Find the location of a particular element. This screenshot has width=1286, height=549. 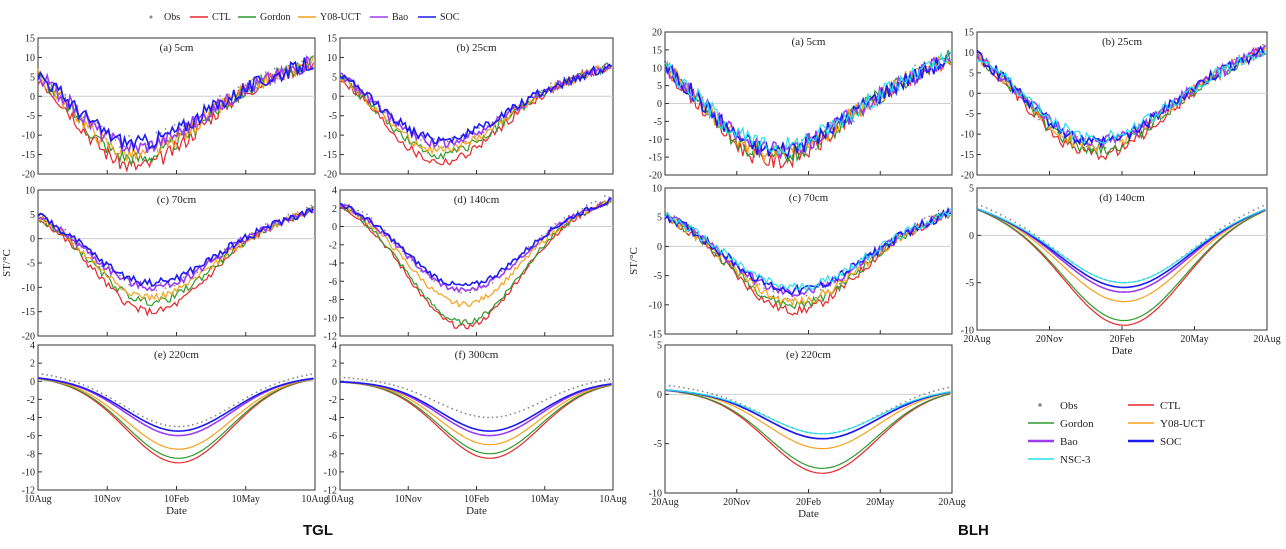

legend-label: Bao is located at coordinates (400, 17).